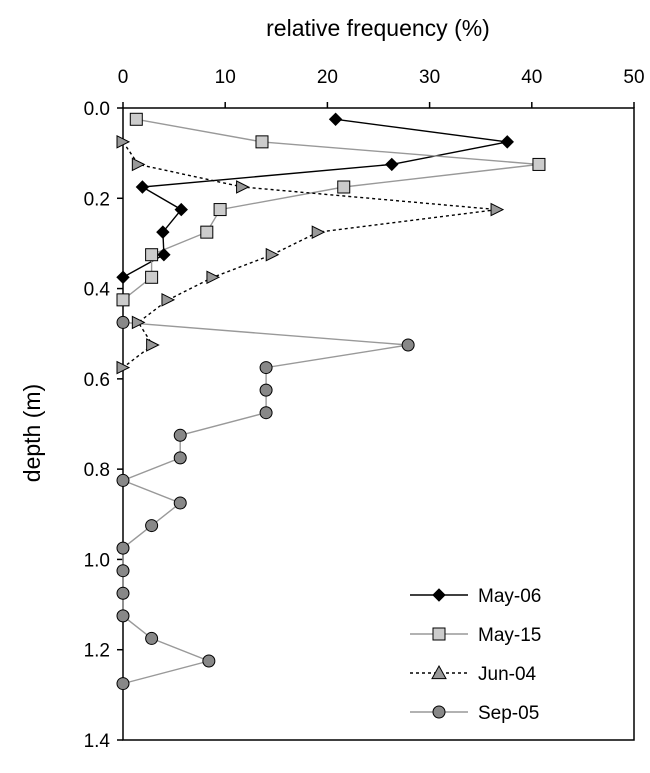 Image resolution: width=650 pixels, height=773 pixels. Describe the element at coordinates (97, 199) in the screenshot. I see `y-tick-label: 0.2` at that location.